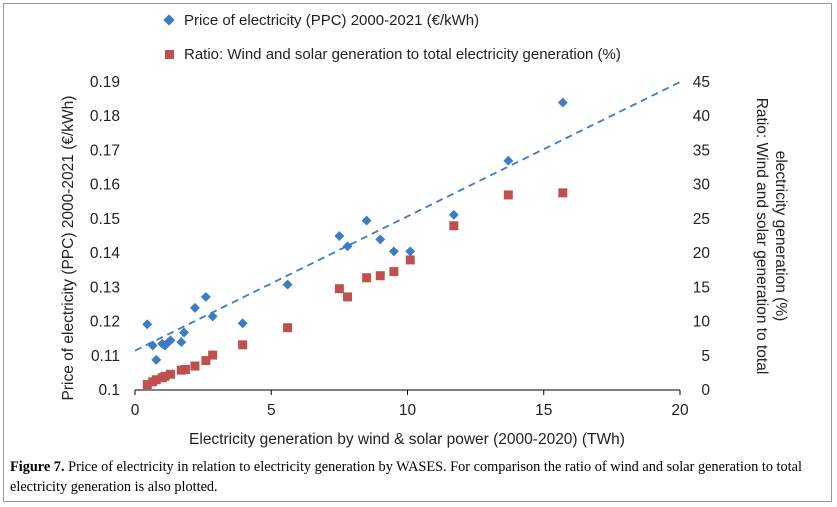 The width and height of the screenshot is (837, 507). I want to click on y2-tick-label: 20, so click(702, 253).